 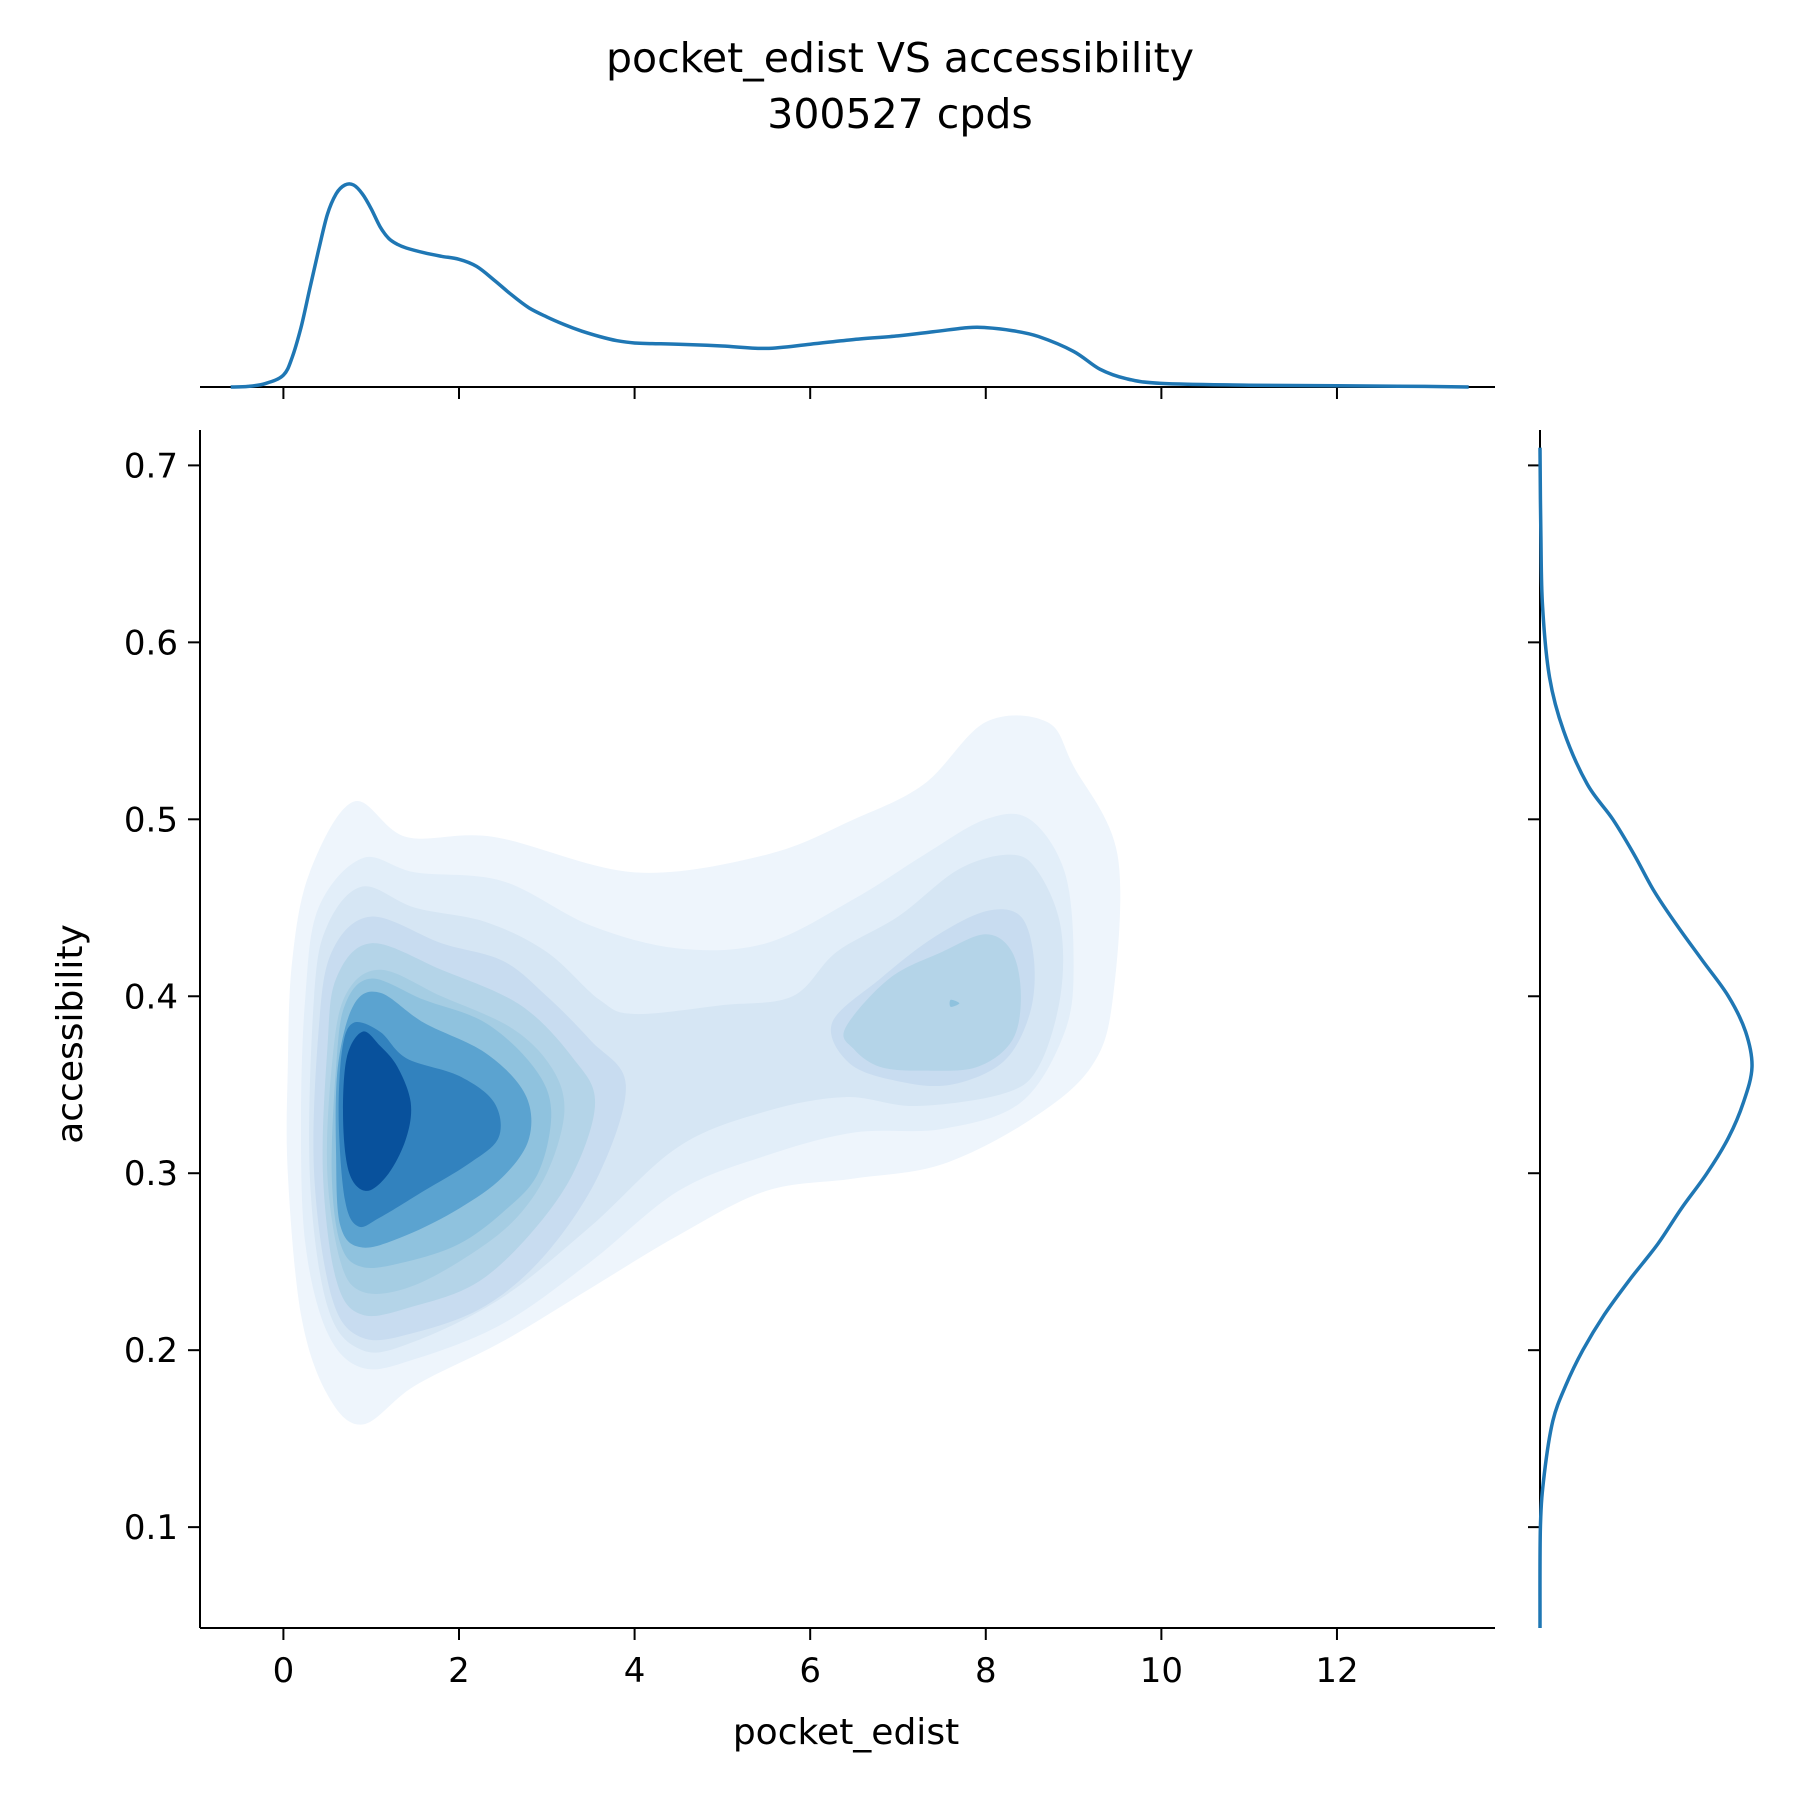 I want to click on y-tick-label: 0.5, so click(x=151, y=820).